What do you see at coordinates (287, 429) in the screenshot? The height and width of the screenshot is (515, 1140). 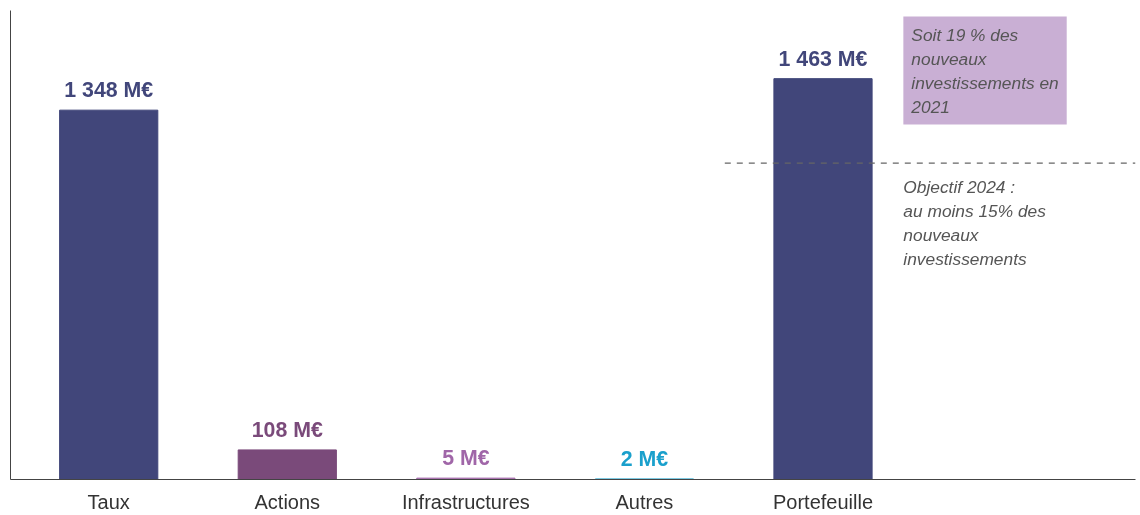 I see `data-label: 108 M€` at bounding box center [287, 429].